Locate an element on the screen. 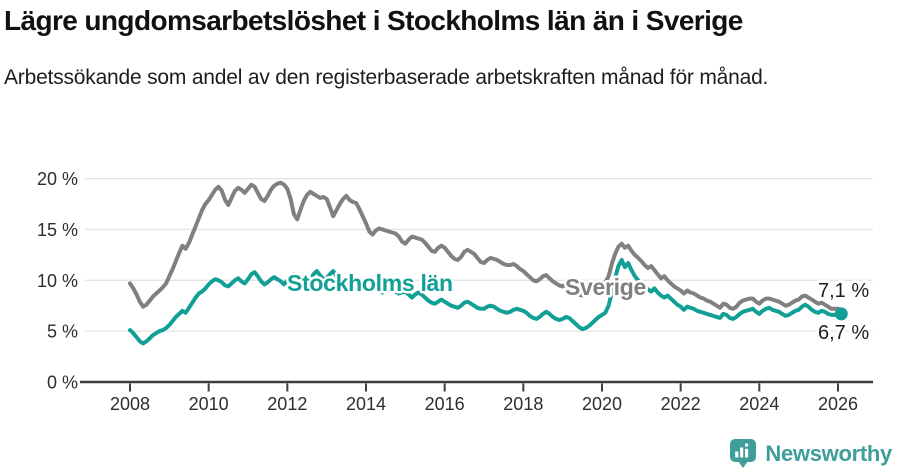 The width and height of the screenshot is (900, 474). y-tick-label: 10 % is located at coordinates (57, 281).